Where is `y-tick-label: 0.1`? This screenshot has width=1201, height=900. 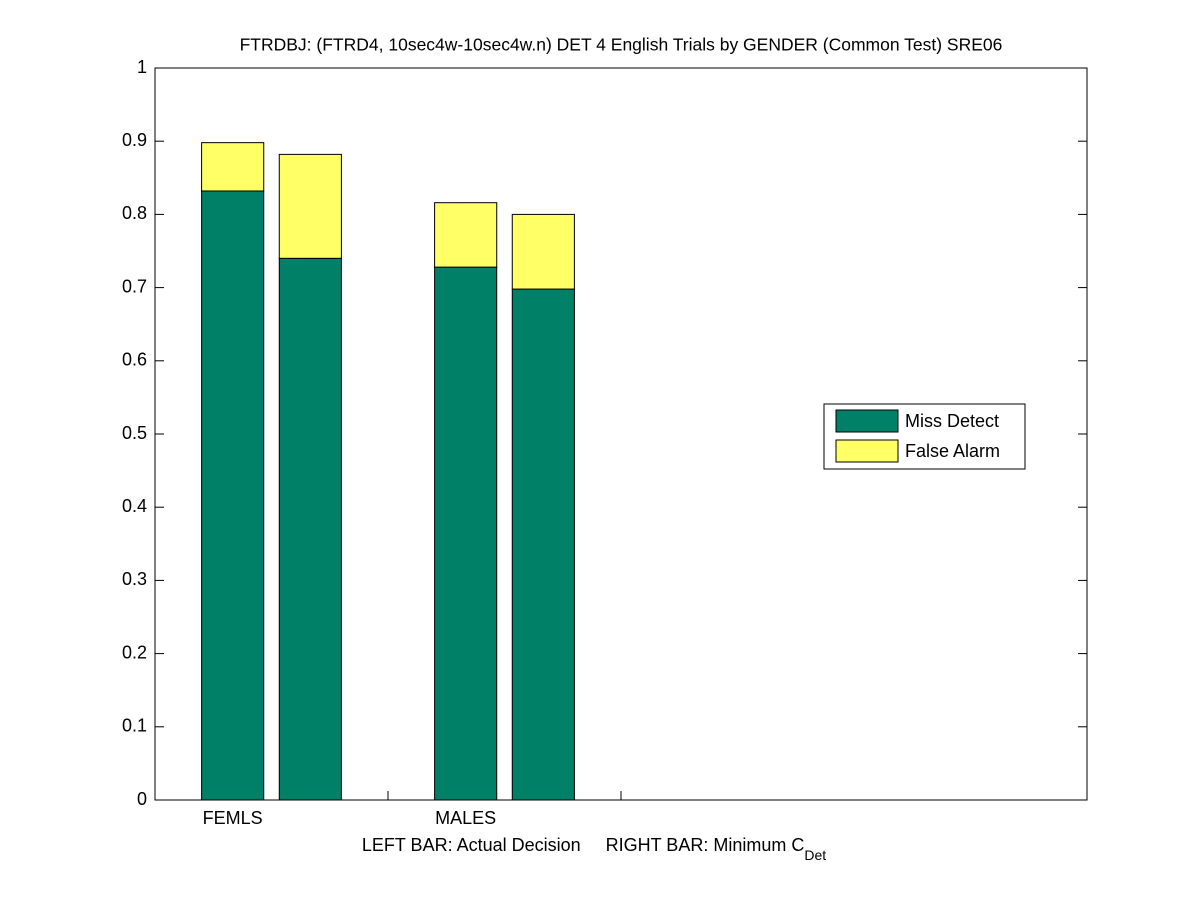
y-tick-label: 0.1 is located at coordinates (134, 726).